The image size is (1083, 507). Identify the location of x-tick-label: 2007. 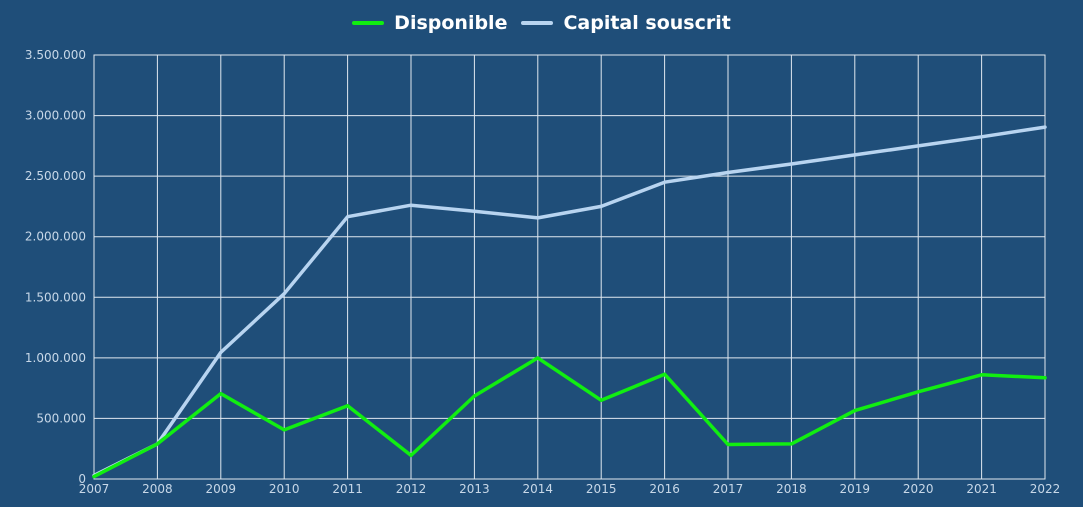
(94, 489).